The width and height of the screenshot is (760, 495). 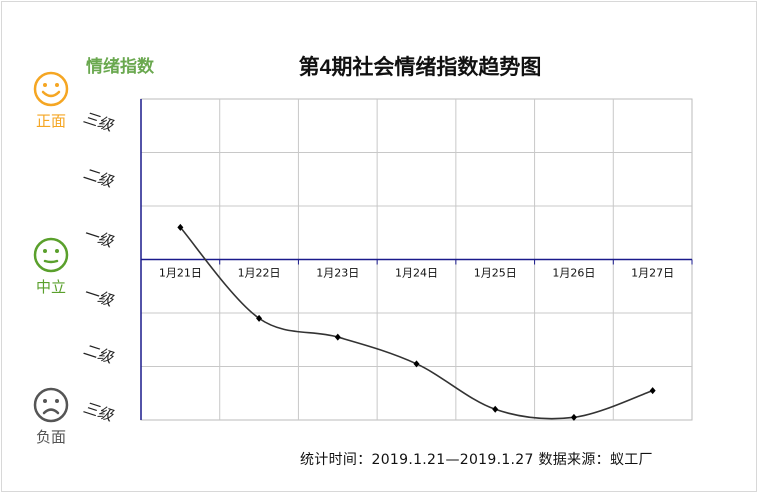 What do you see at coordinates (337, 273) in the screenshot?
I see `x-tick-label: 1月23日` at bounding box center [337, 273].